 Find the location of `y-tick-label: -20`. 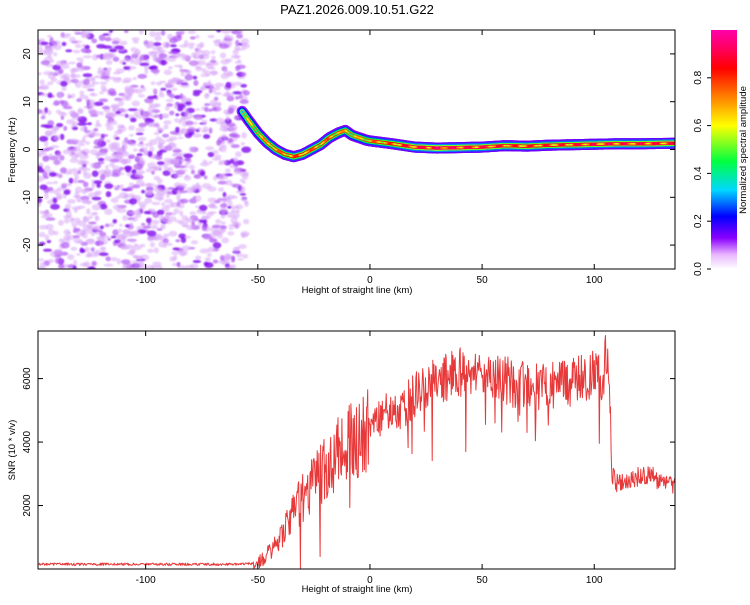

y-tick-label: -20 is located at coordinates (27, 244).